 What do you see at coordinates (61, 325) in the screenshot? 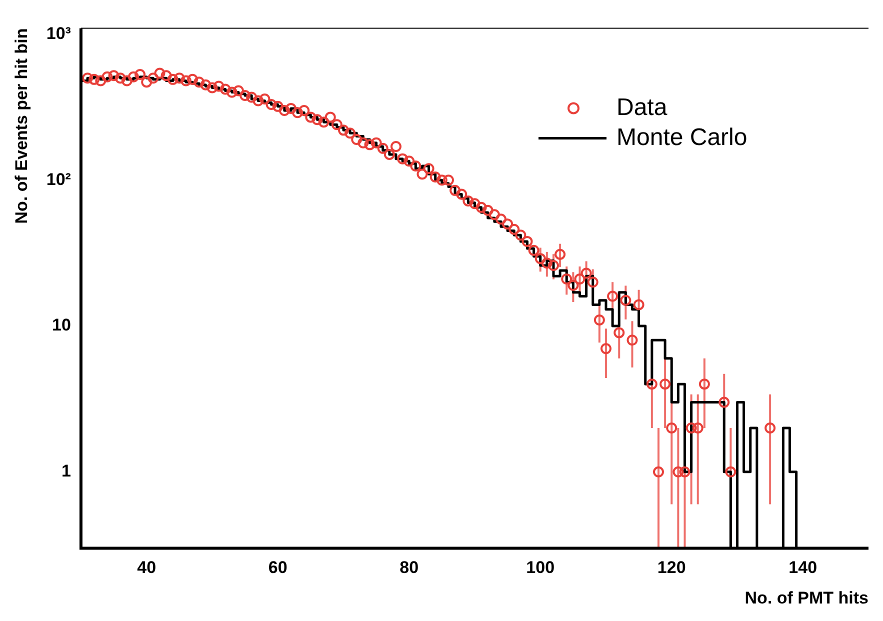
I see `y-tick-label: 10` at bounding box center [61, 325].